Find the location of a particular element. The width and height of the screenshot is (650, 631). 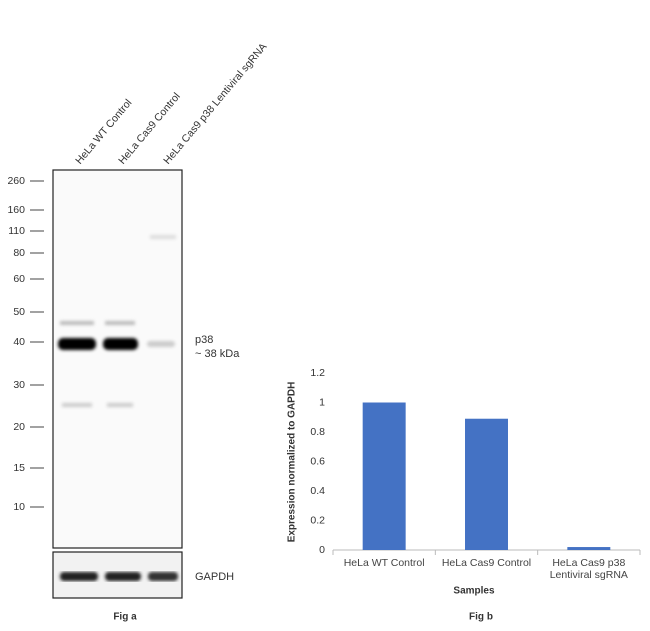

y-tick-label: 0 is located at coordinates (322, 550).